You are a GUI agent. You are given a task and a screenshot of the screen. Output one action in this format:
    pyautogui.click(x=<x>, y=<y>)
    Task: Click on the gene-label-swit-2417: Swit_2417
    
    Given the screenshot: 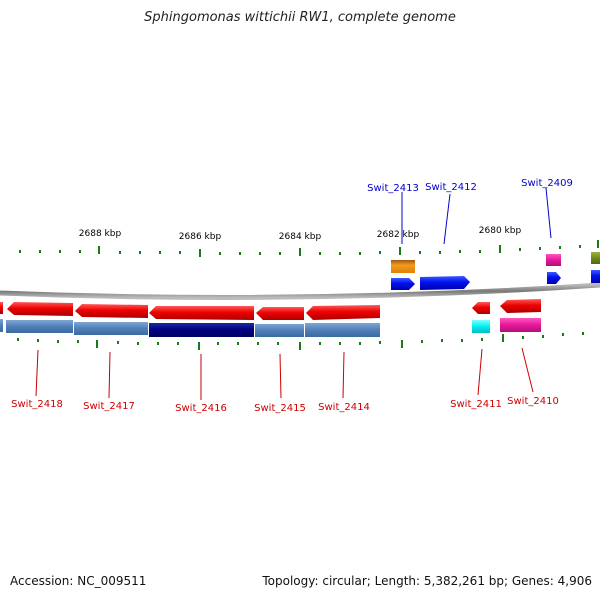 What is the action you would take?
    pyautogui.click(x=109, y=406)
    